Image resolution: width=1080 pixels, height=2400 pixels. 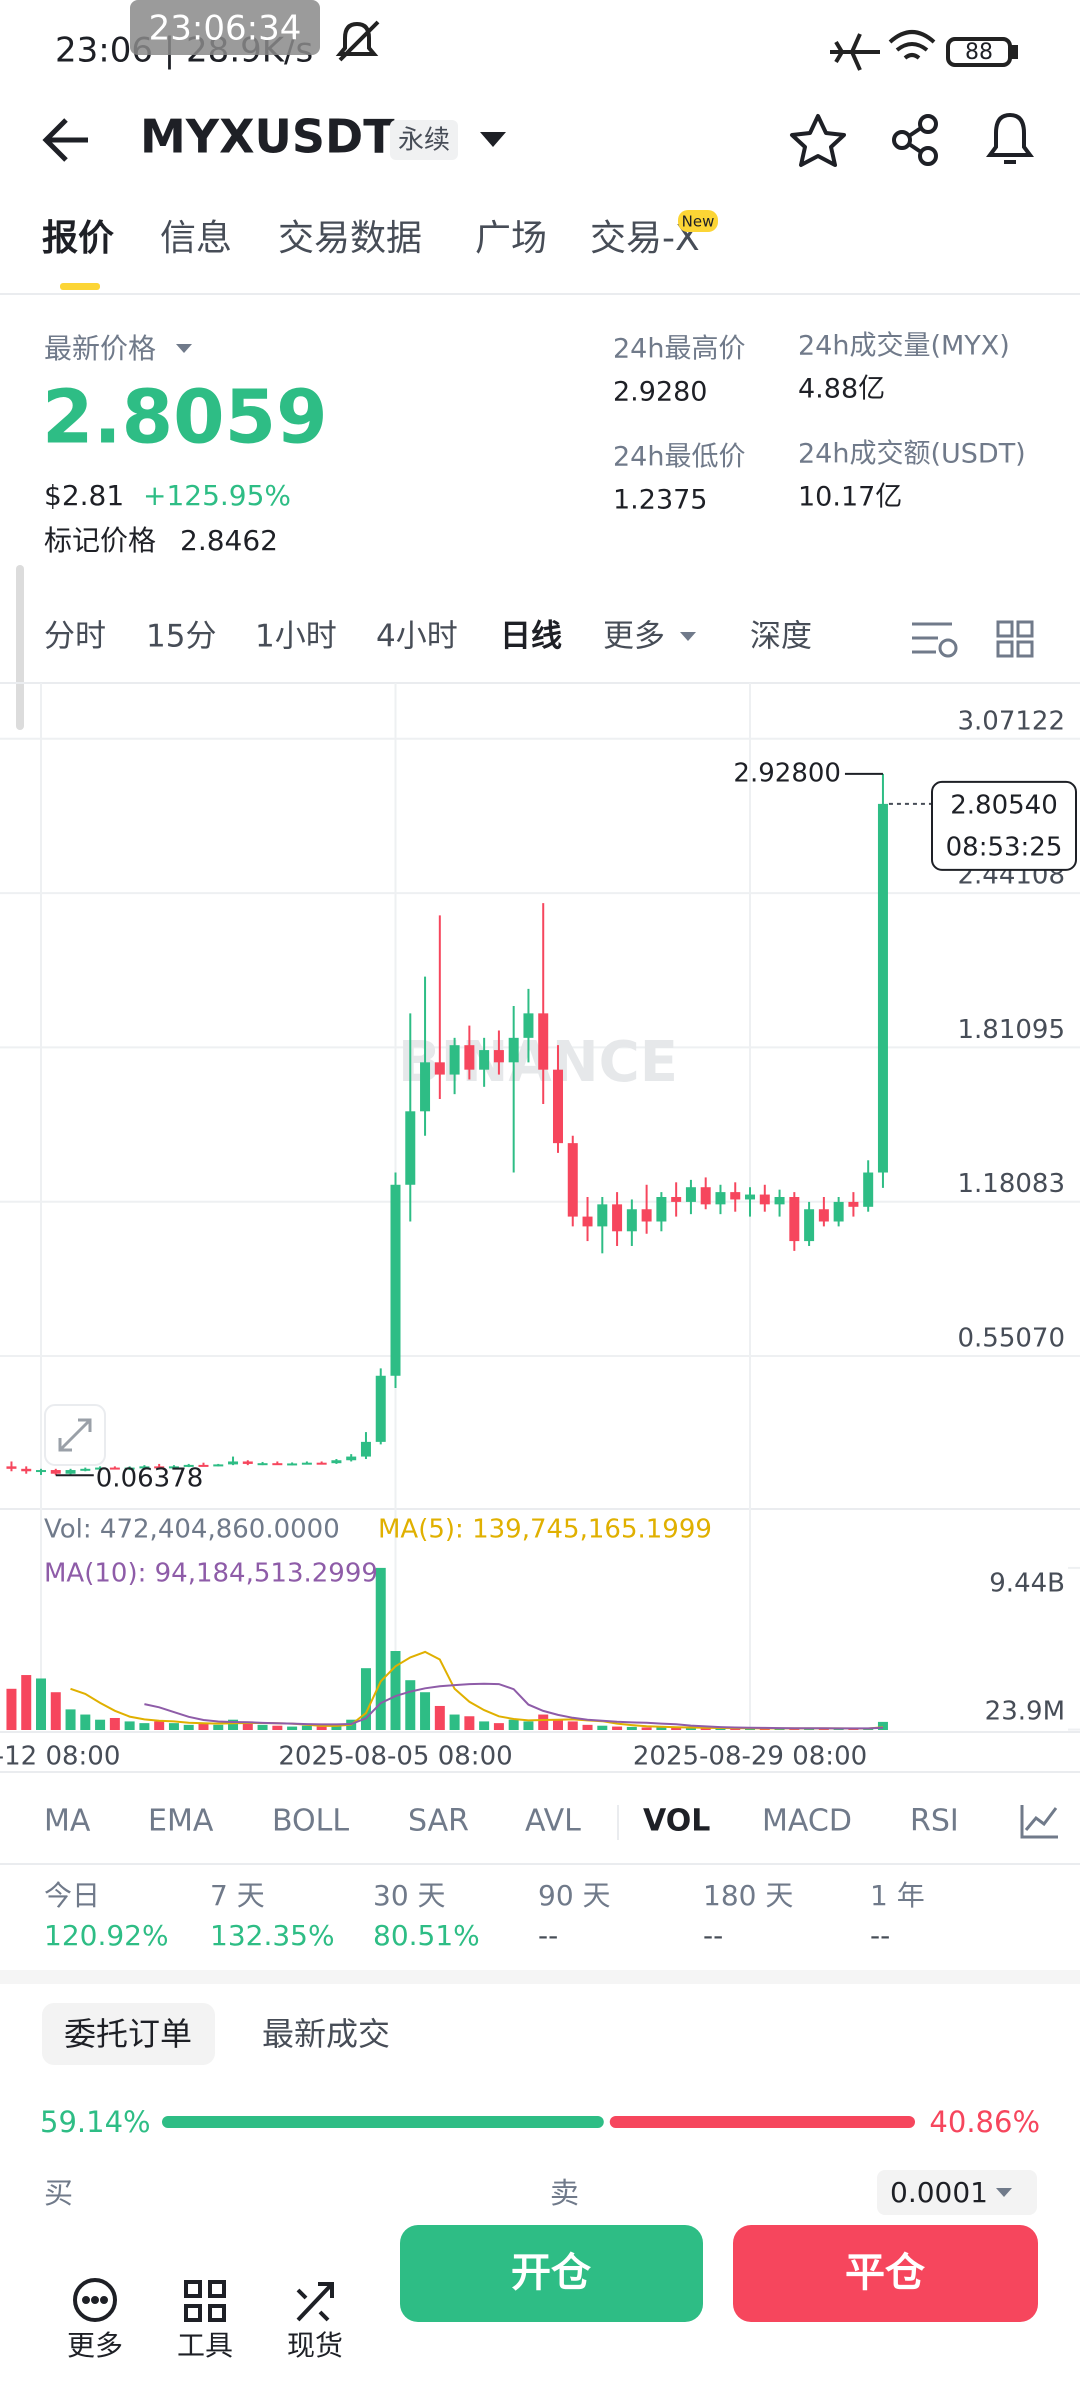 What do you see at coordinates (540, 1977) in the screenshot?
I see `section-gap` at bounding box center [540, 1977].